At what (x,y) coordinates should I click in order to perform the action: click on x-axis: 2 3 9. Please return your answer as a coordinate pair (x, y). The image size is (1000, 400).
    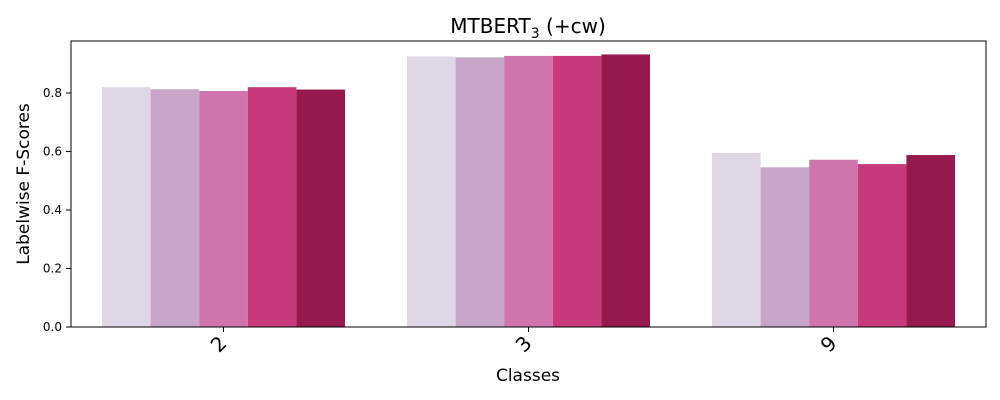
    Looking at the image, I should click on (524, 342).